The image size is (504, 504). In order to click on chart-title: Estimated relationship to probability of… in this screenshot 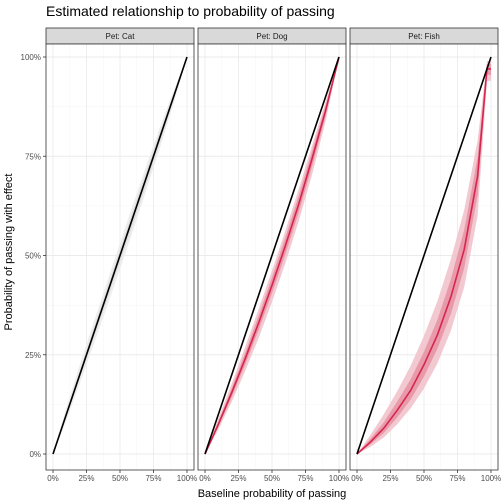, I will do `click(190, 11)`.